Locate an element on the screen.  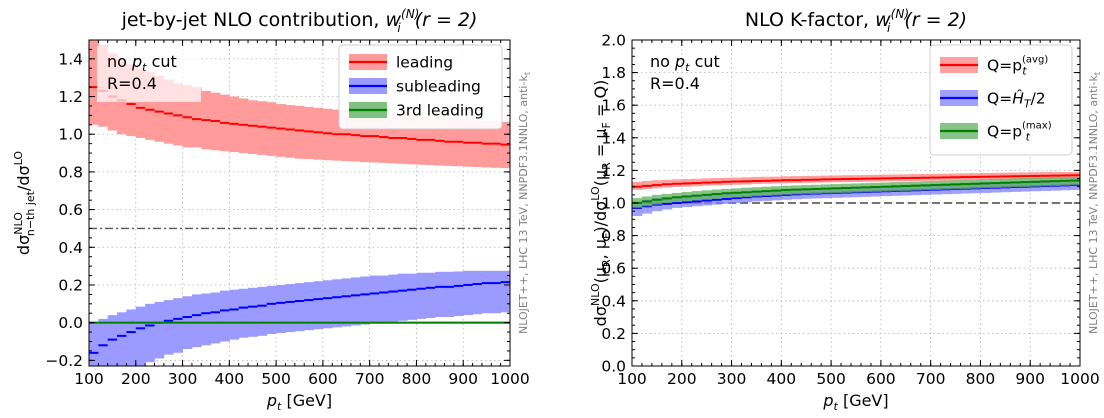
chart0-y-tick-label-0: −0.2 is located at coordinates (64, 361).